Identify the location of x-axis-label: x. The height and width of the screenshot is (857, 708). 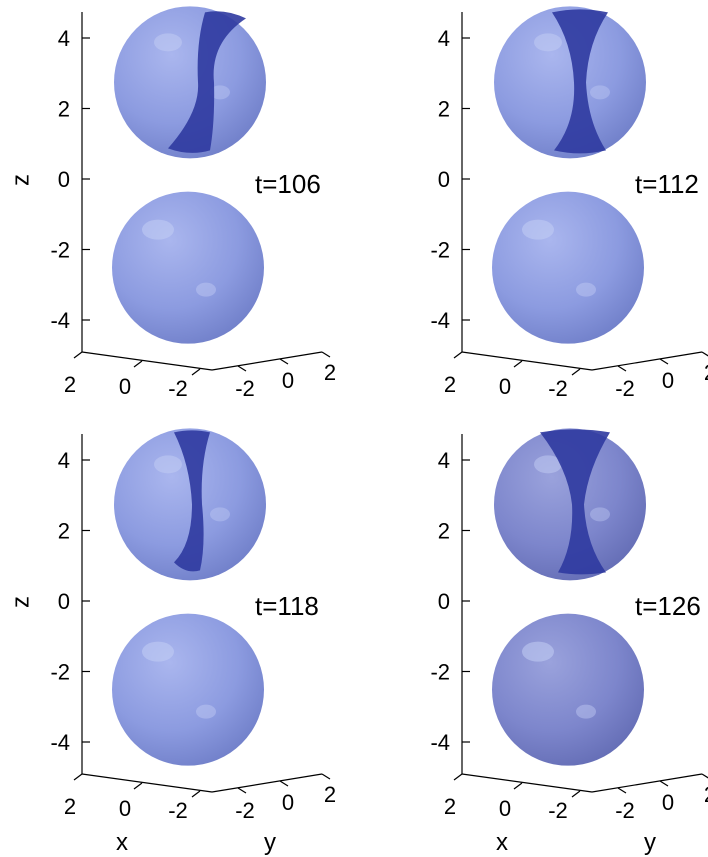
(502, 842).